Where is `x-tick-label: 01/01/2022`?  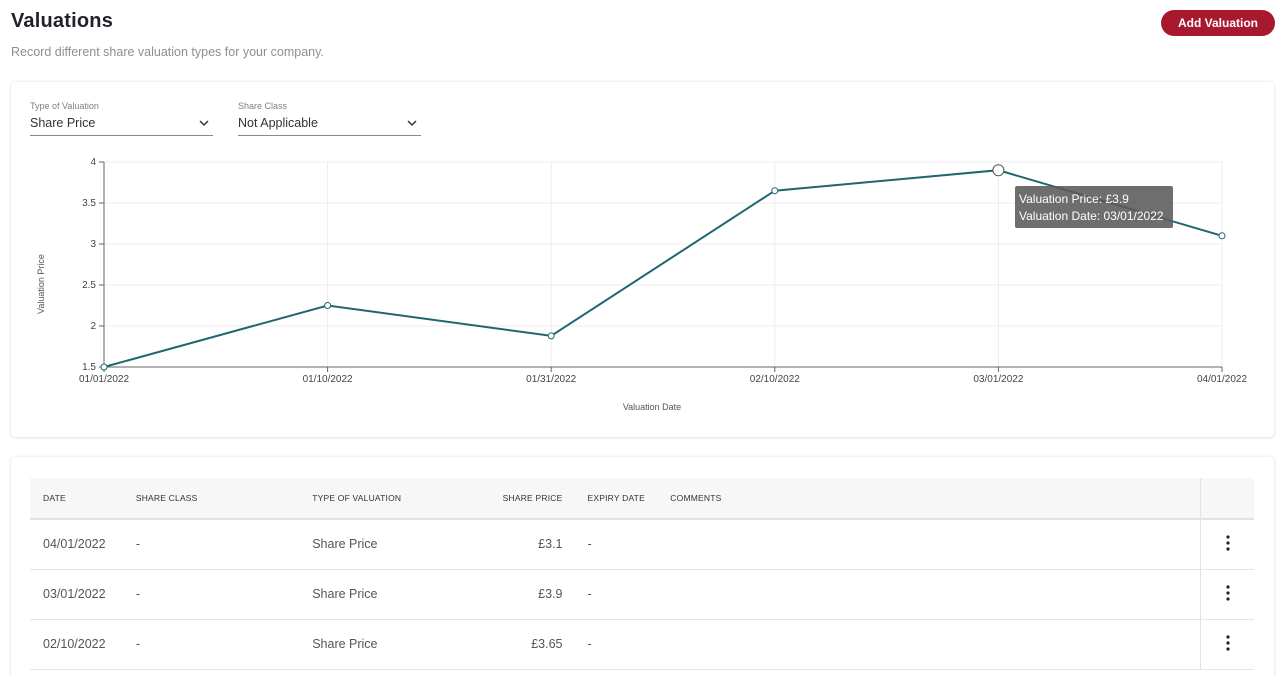 x-tick-label: 01/01/2022 is located at coordinates (104, 379).